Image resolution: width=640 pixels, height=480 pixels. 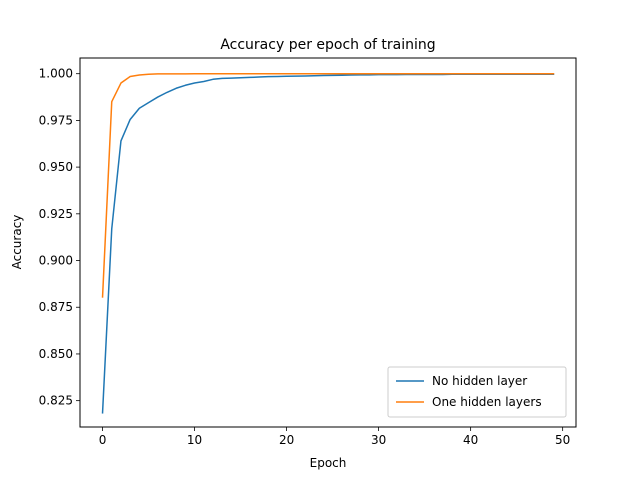 What do you see at coordinates (194, 440) in the screenshot?
I see `x-tick-label: 10` at bounding box center [194, 440].